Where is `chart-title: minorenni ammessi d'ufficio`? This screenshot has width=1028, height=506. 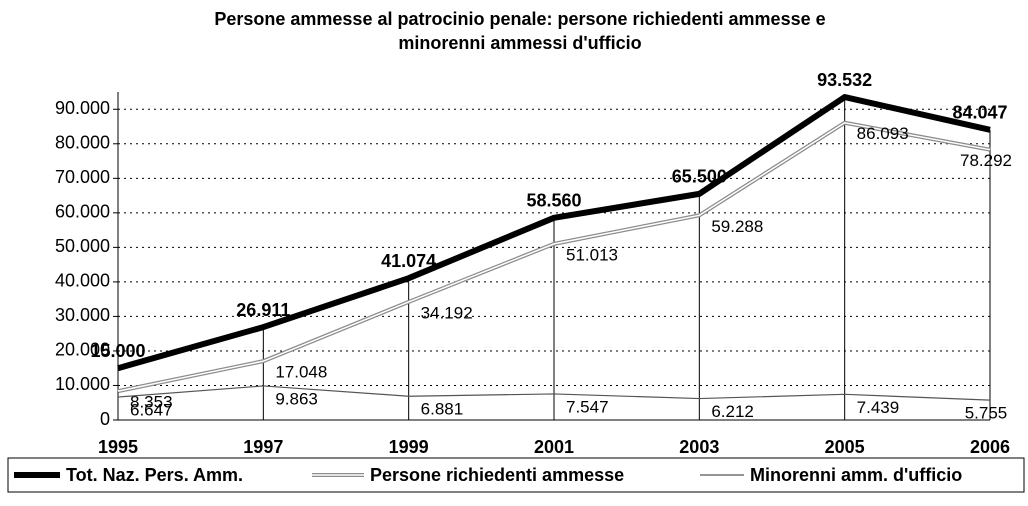 chart-title: minorenni ammessi d'ufficio is located at coordinates (519, 43).